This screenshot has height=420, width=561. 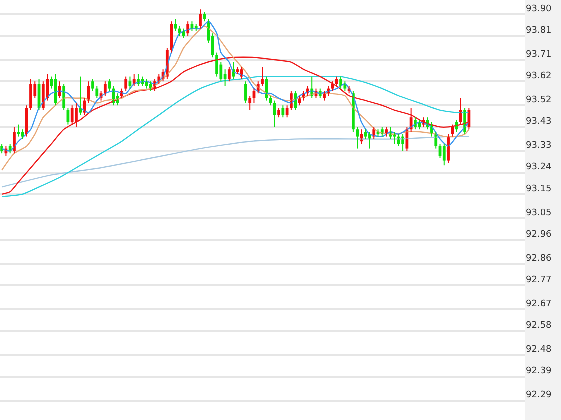 I want to click on y-tick-label: 93.71, so click(x=539, y=55).